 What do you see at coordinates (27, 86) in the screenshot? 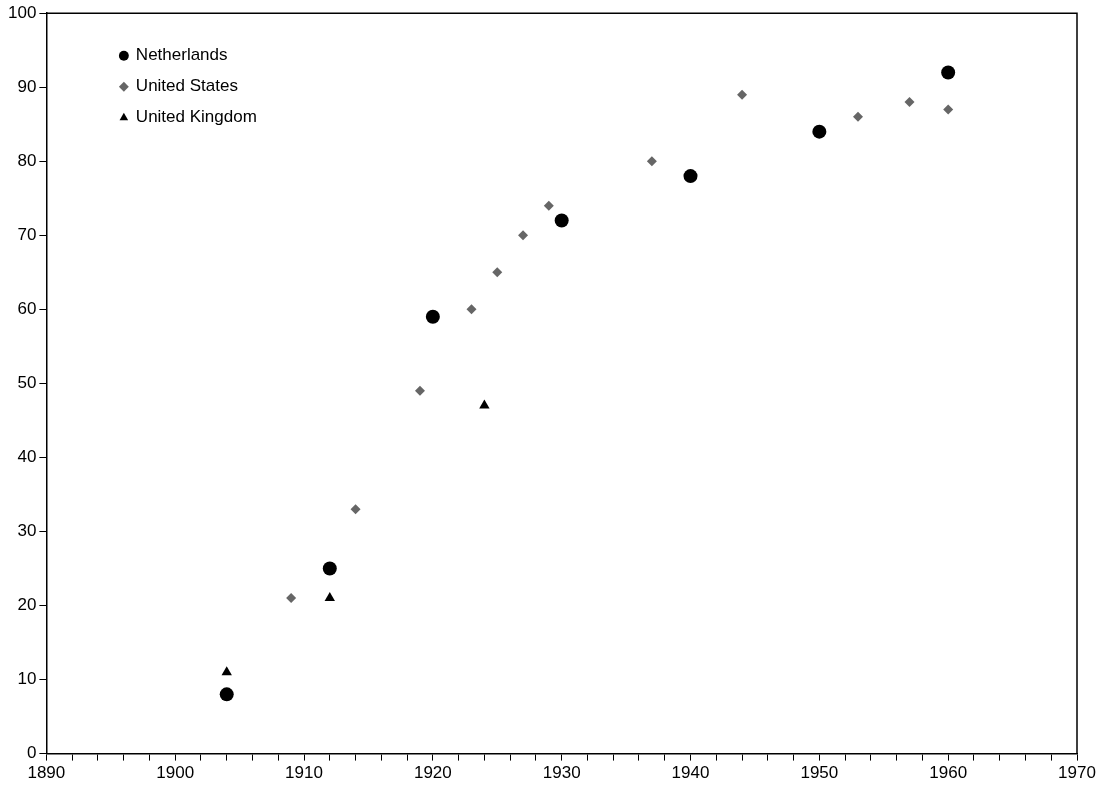
I see `y-tick-label: 90` at bounding box center [27, 86].